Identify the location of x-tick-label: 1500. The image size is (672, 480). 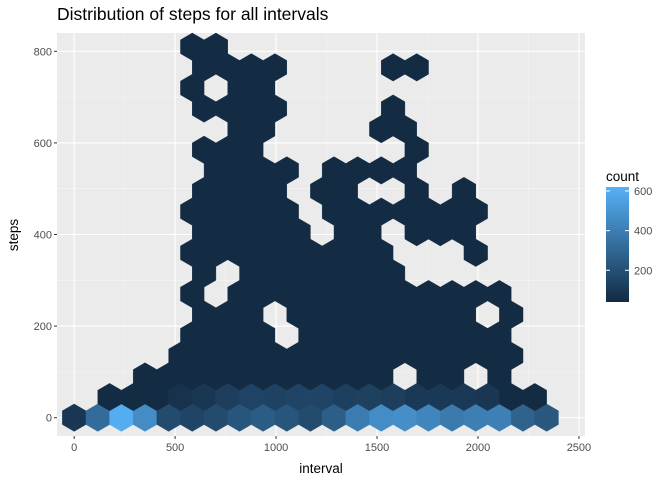
(377, 448).